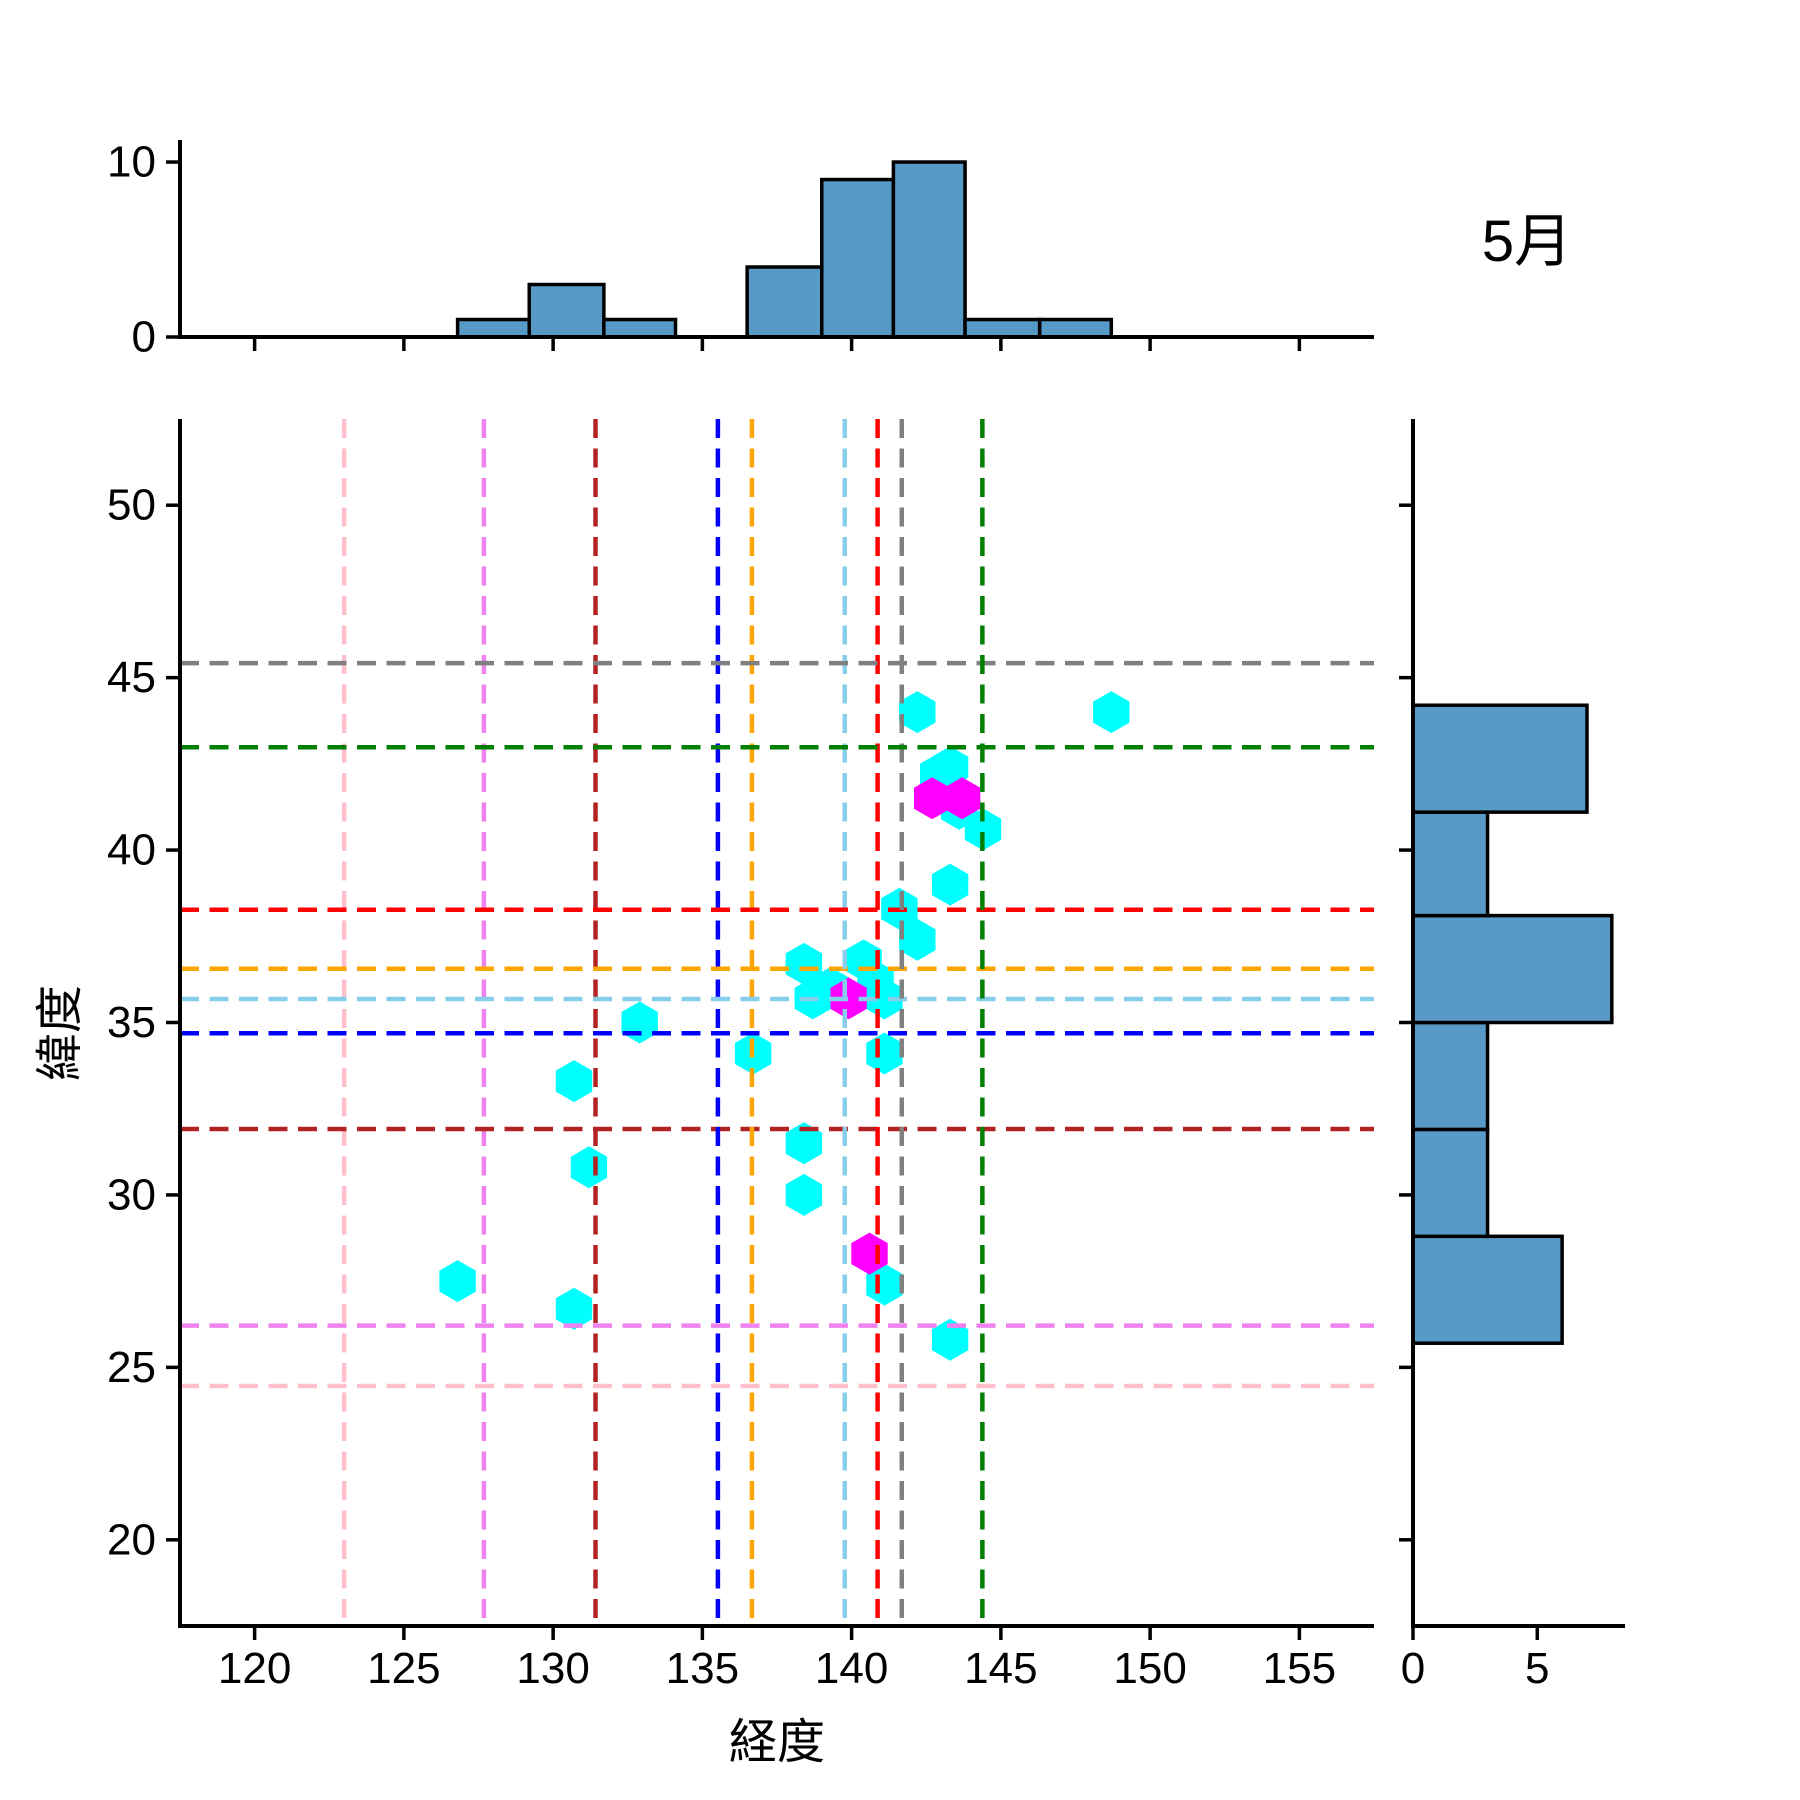 Image resolution: width=1800 pixels, height=1800 pixels. What do you see at coordinates (131, 162) in the screenshot?
I see `top-hist-y-tick-label: 10` at bounding box center [131, 162].